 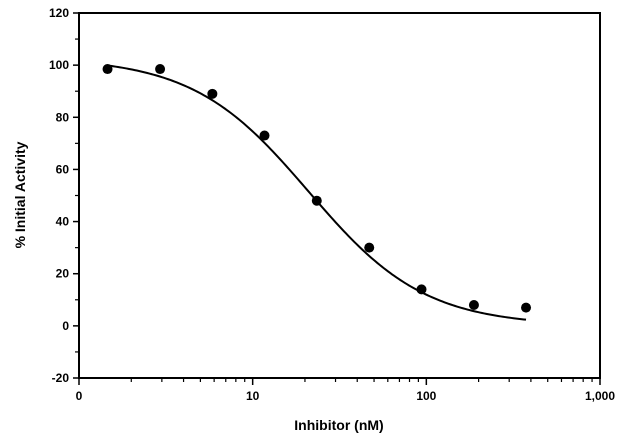 I want to click on y-tick-label: 20, so click(x=63, y=274).